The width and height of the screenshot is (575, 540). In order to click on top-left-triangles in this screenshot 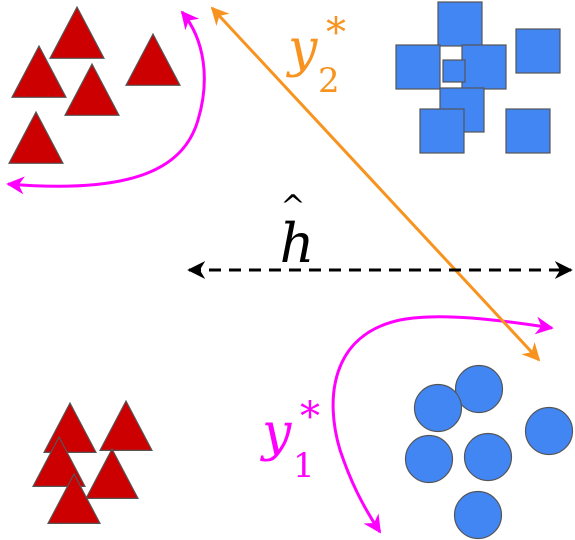, I will do `click(94, 84)`.